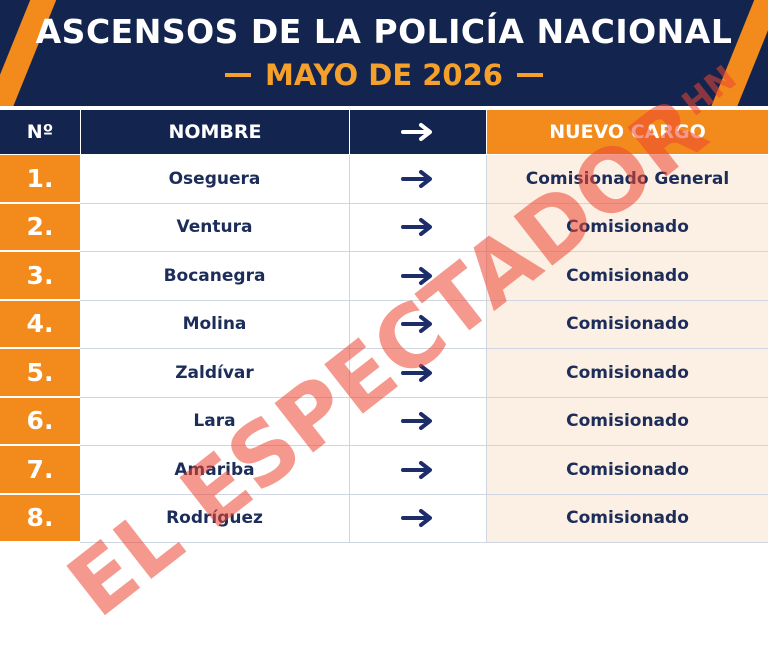 This screenshot has width=768, height=656. I want to click on row-number: 4., so click(40, 324).